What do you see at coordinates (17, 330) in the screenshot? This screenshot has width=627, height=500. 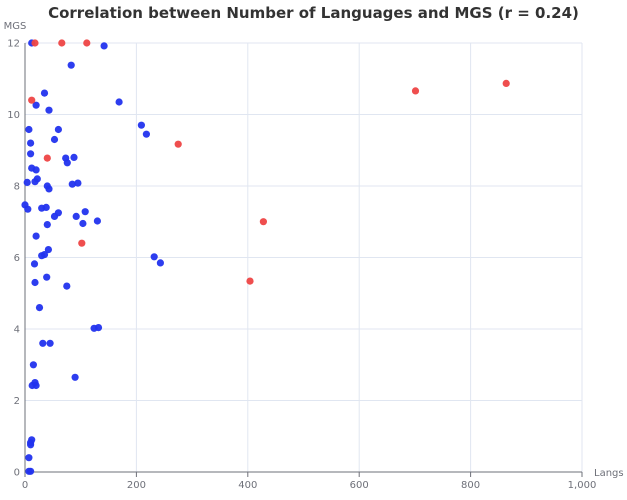 I see `y-tick-label: 4` at bounding box center [17, 330].